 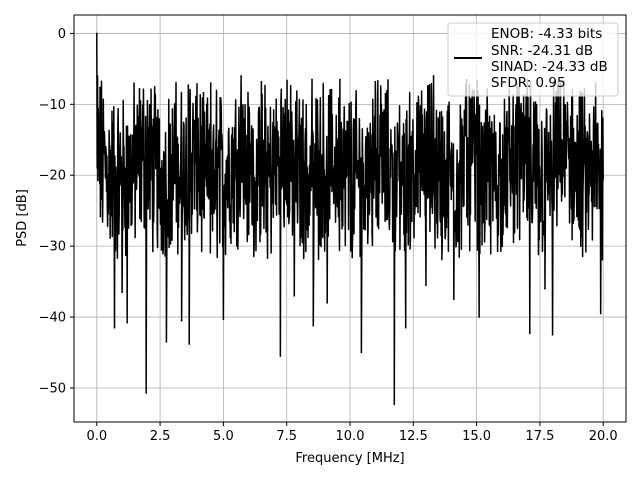 What do you see at coordinates (160, 436) in the screenshot?
I see `x-tick-label: 2.5` at bounding box center [160, 436].